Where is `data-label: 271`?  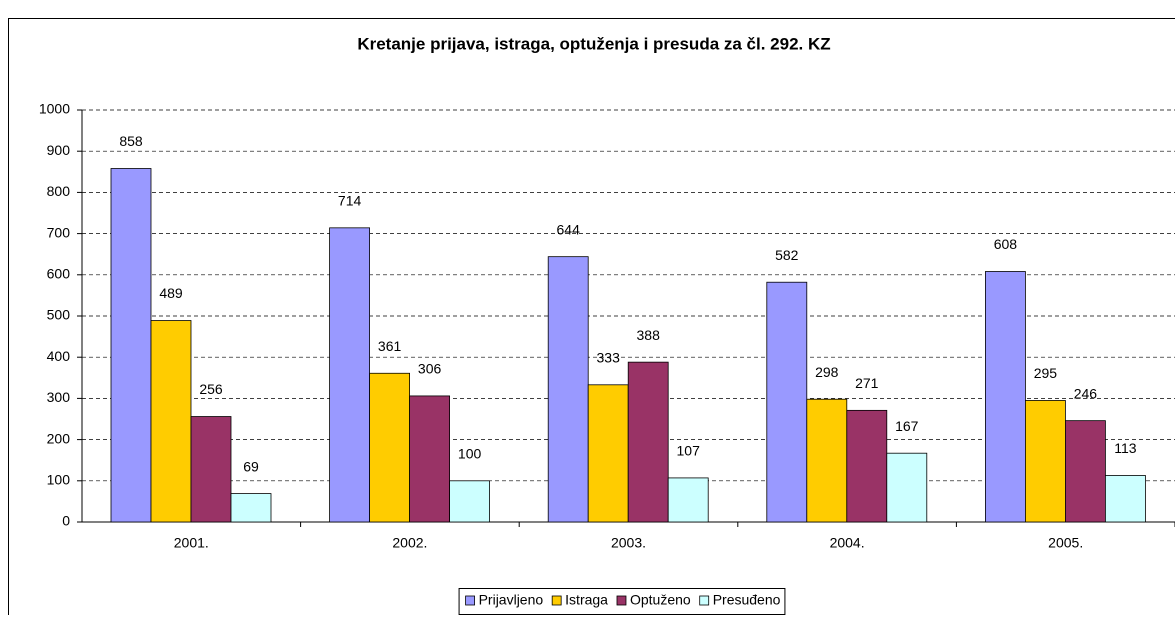 data-label: 271 is located at coordinates (867, 383).